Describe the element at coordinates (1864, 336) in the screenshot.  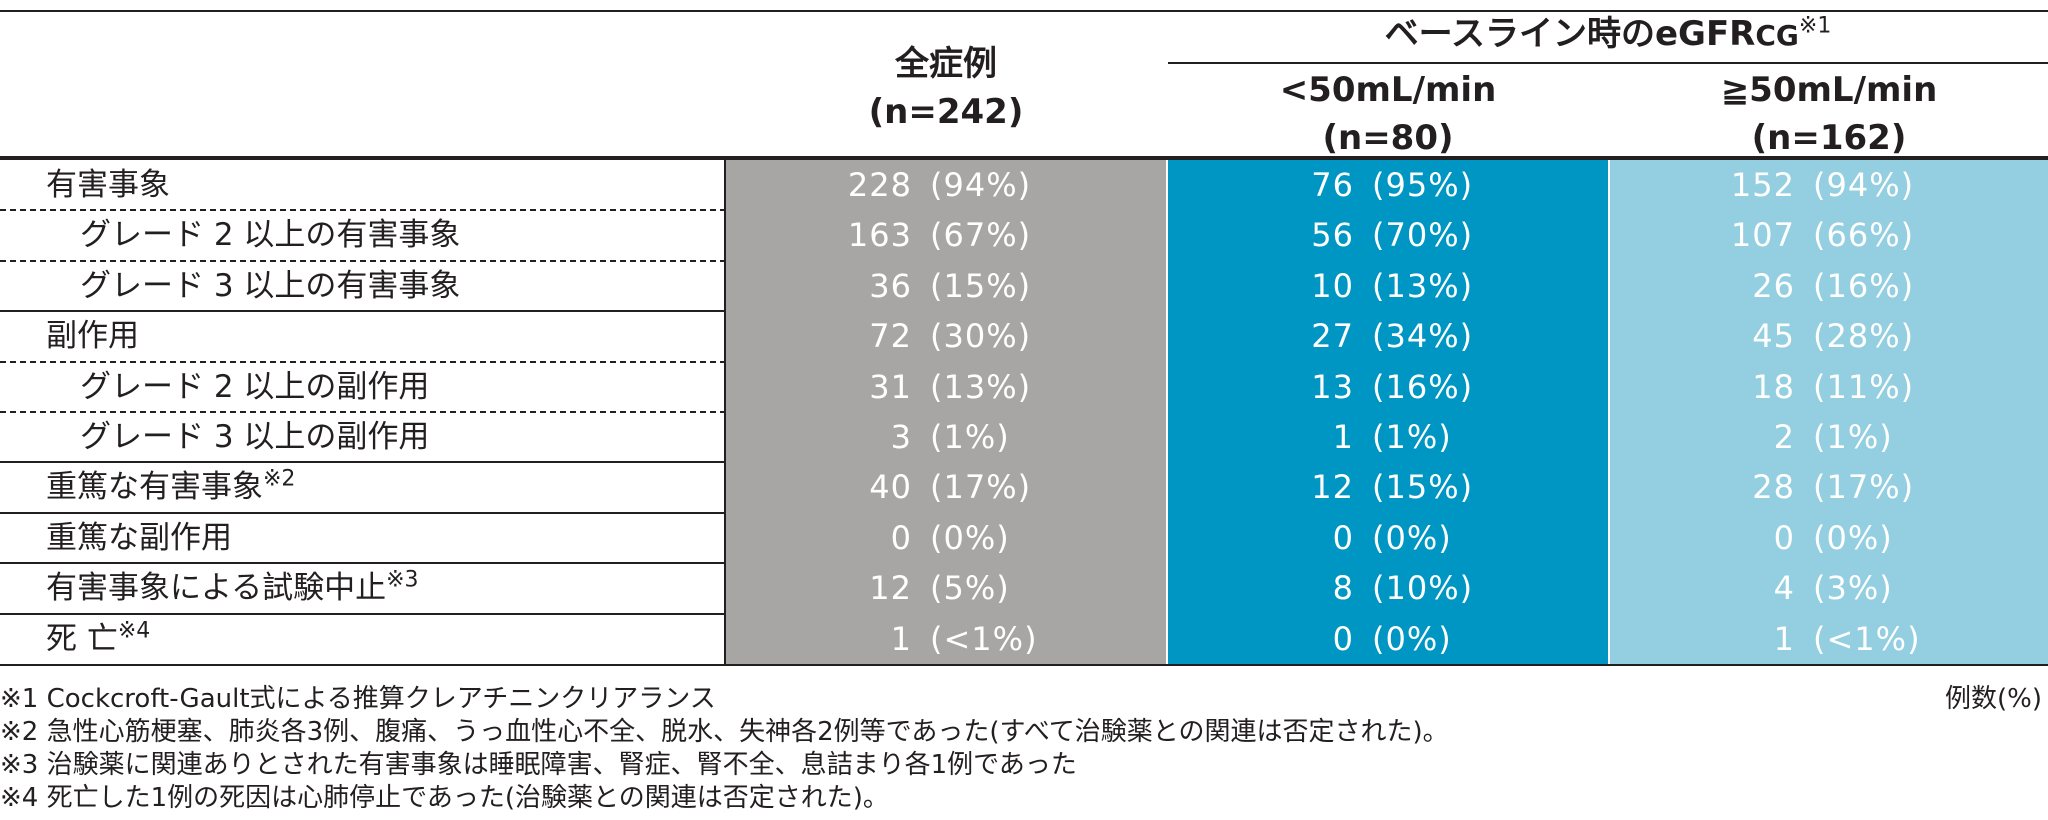
I see `cell-percent: (28%)` at that location.